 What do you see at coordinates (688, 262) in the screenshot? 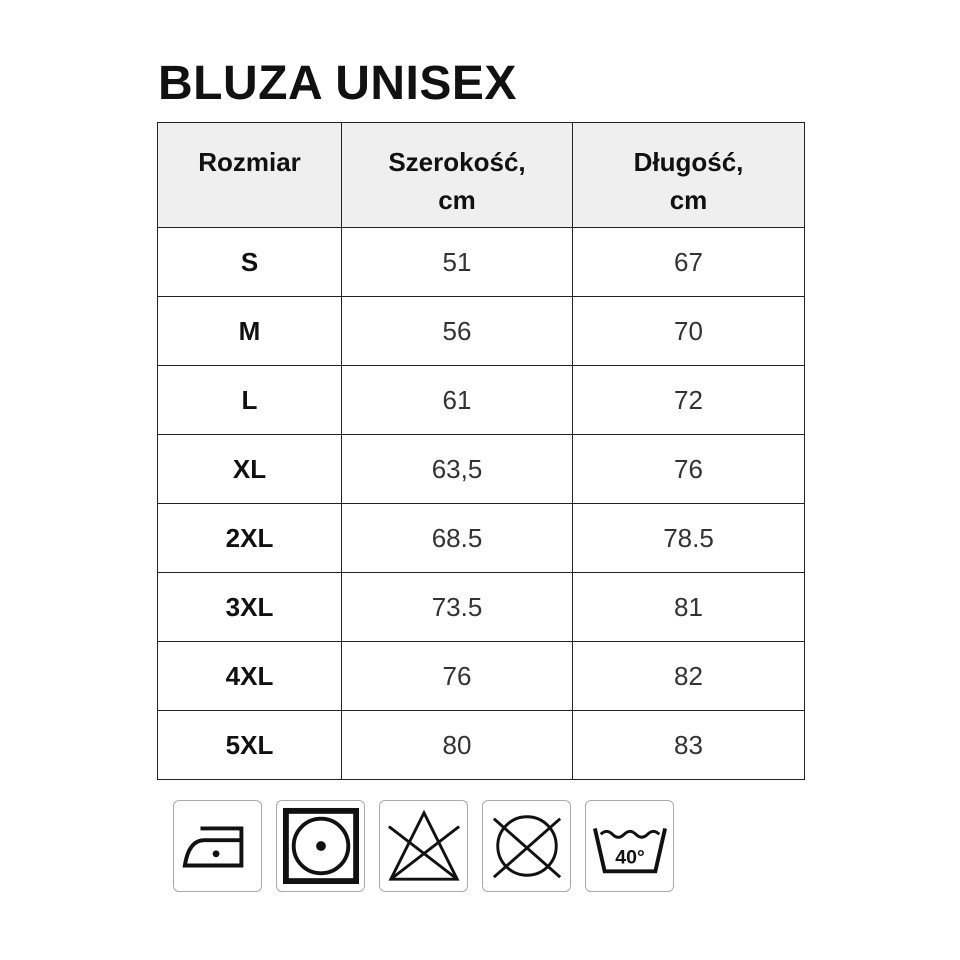
I see `length-cell: 67` at bounding box center [688, 262].